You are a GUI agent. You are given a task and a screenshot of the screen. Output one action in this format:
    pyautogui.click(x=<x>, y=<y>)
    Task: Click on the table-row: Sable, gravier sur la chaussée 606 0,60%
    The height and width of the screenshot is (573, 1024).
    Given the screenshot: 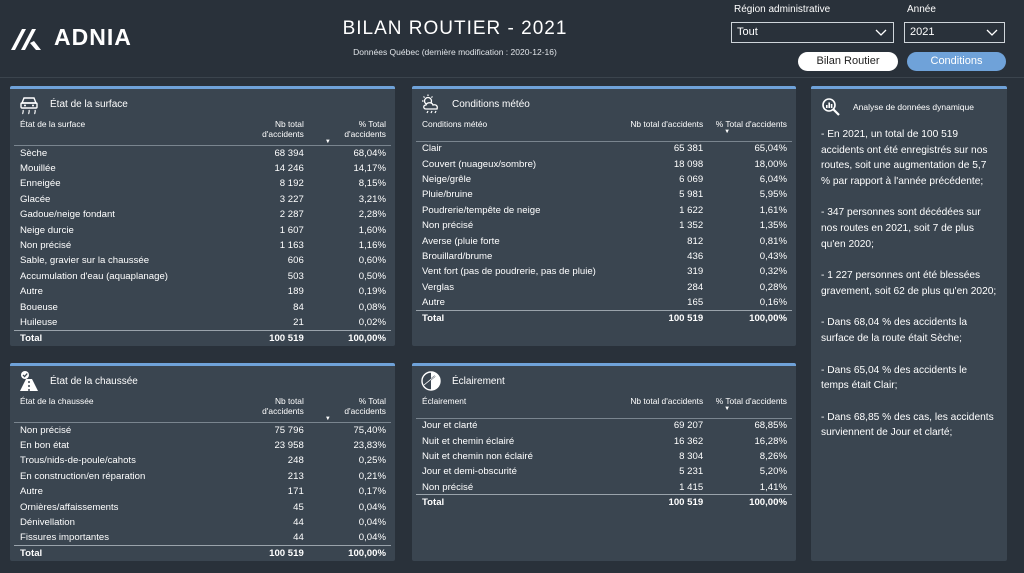 What is the action you would take?
    pyautogui.click(x=202, y=260)
    